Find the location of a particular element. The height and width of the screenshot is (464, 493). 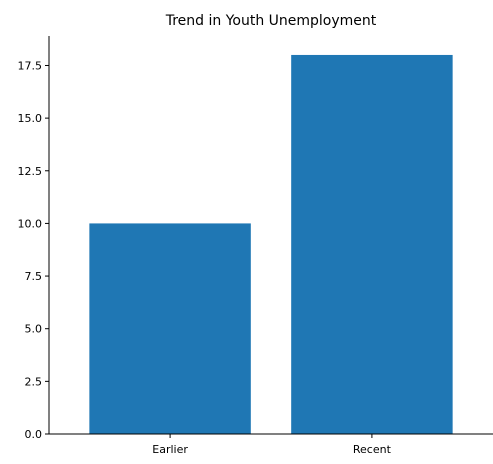

y-tick-label: 2.5 is located at coordinates (34, 381).